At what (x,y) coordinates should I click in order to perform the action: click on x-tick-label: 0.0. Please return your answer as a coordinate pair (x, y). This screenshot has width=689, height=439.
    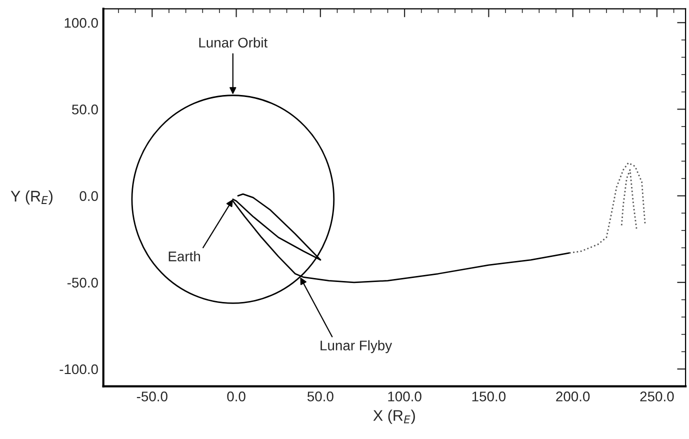
    Looking at the image, I should click on (236, 397).